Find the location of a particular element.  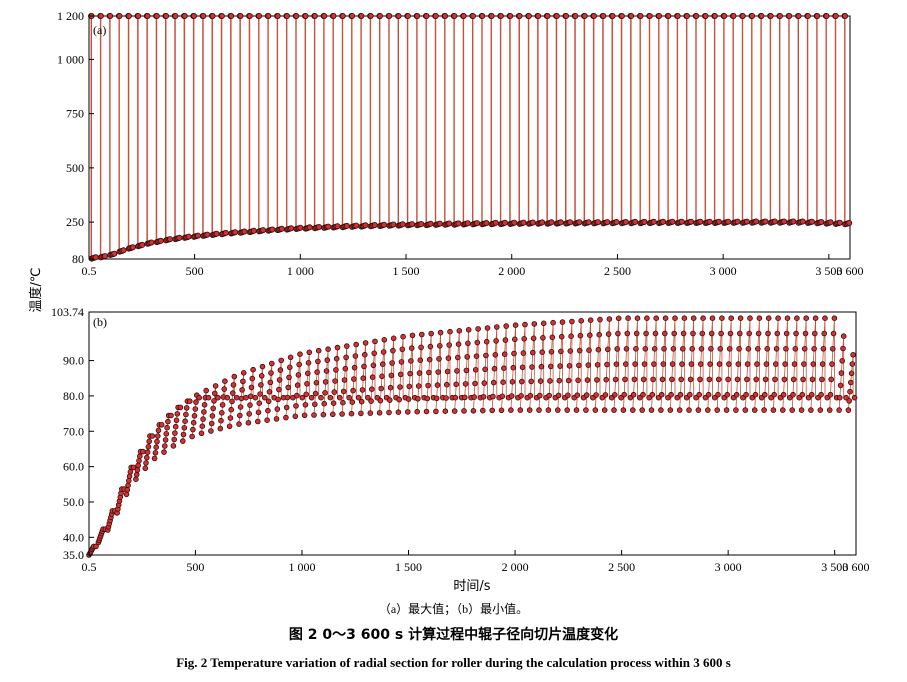

panel-a-x-tick-label: 1 000 is located at coordinates (300, 271).